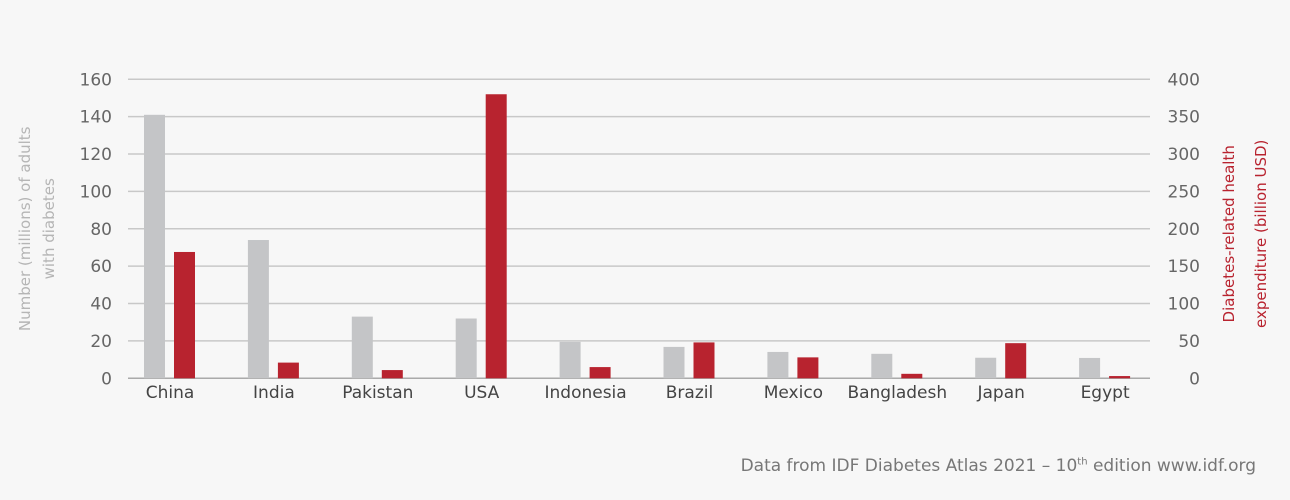 This screenshot has height=500, width=1290. Describe the element at coordinates (49, 228) in the screenshot. I see `left-axis-label: with diabetes` at that location.